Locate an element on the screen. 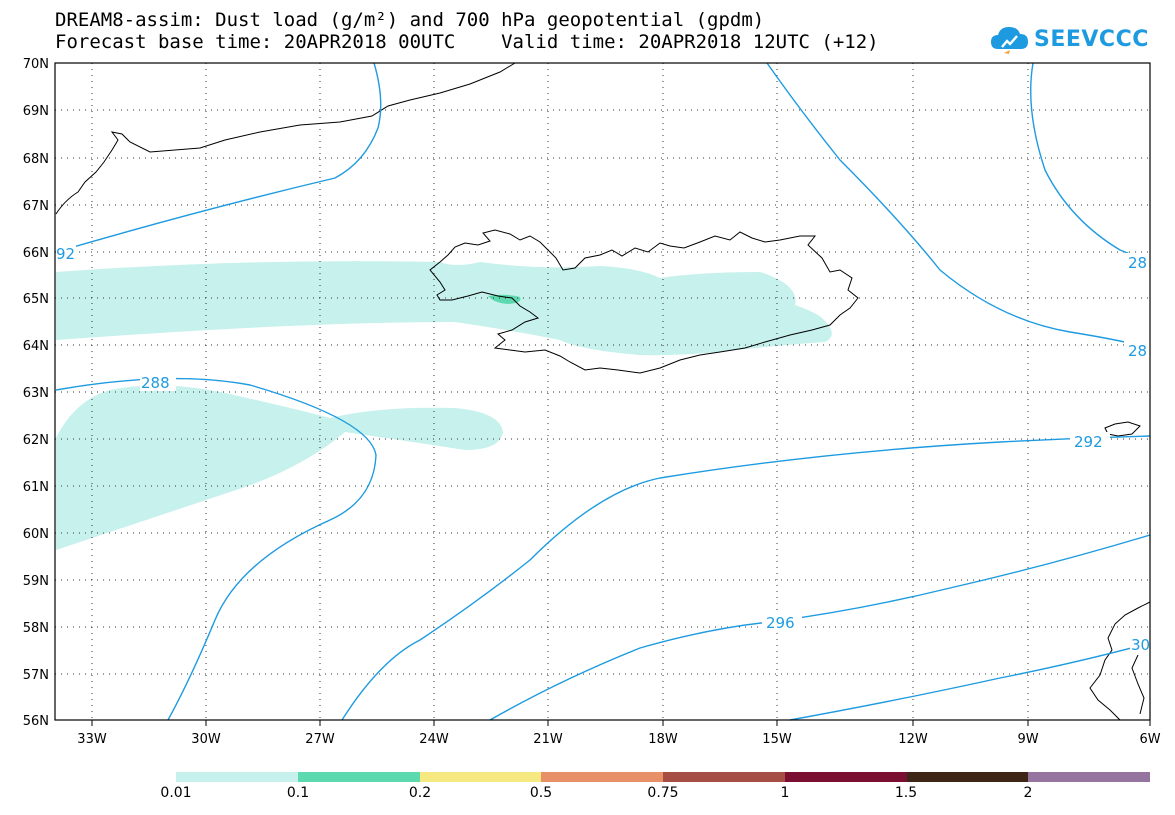 Image resolution: width=1175 pixels, height=815 pixels. greenland-coast is located at coordinates (285, 138).